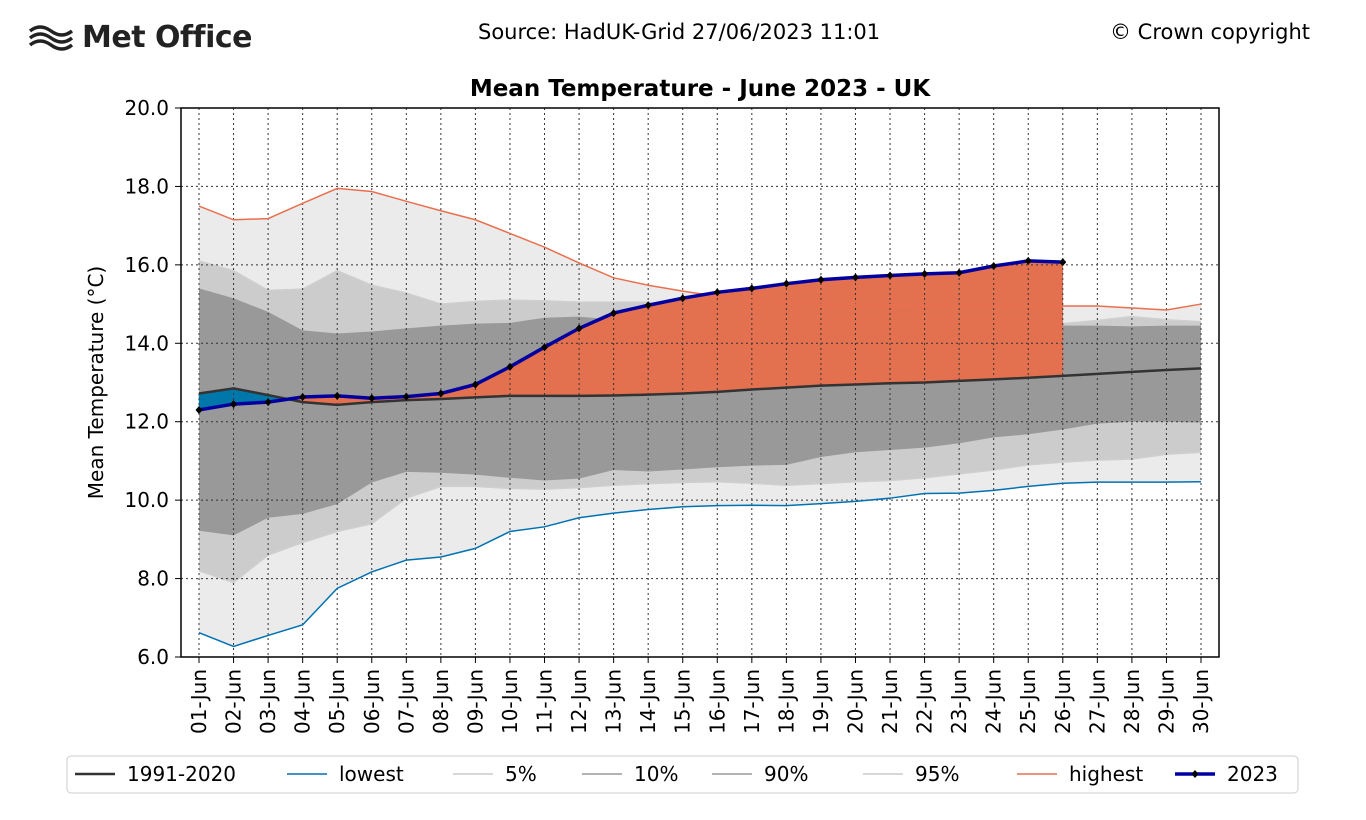  What do you see at coordinates (153, 657) in the screenshot?
I see `y-tick-label: 6.0` at bounding box center [153, 657].